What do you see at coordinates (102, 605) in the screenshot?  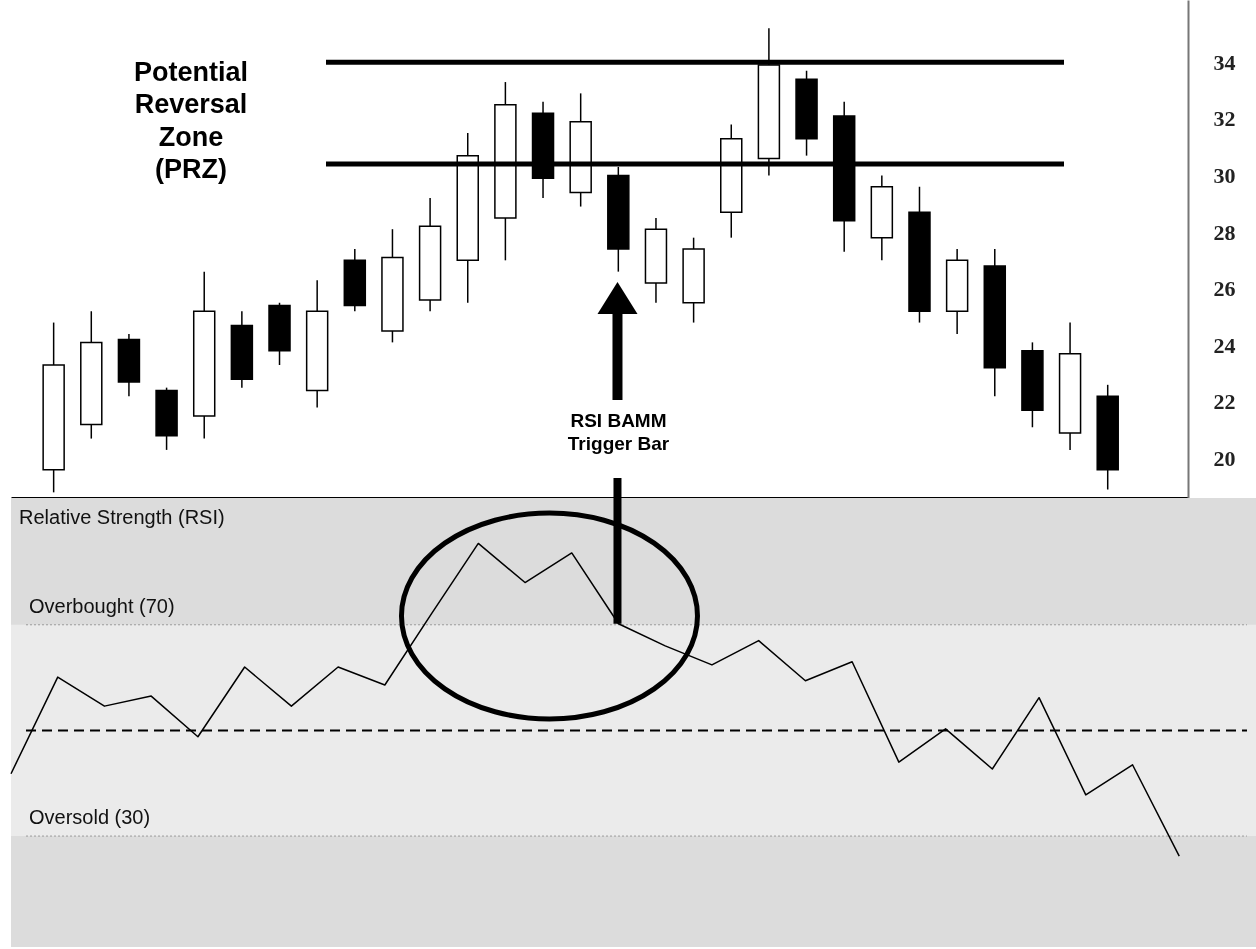 I see `ref-line-label: Overbought (70)` at bounding box center [102, 605].